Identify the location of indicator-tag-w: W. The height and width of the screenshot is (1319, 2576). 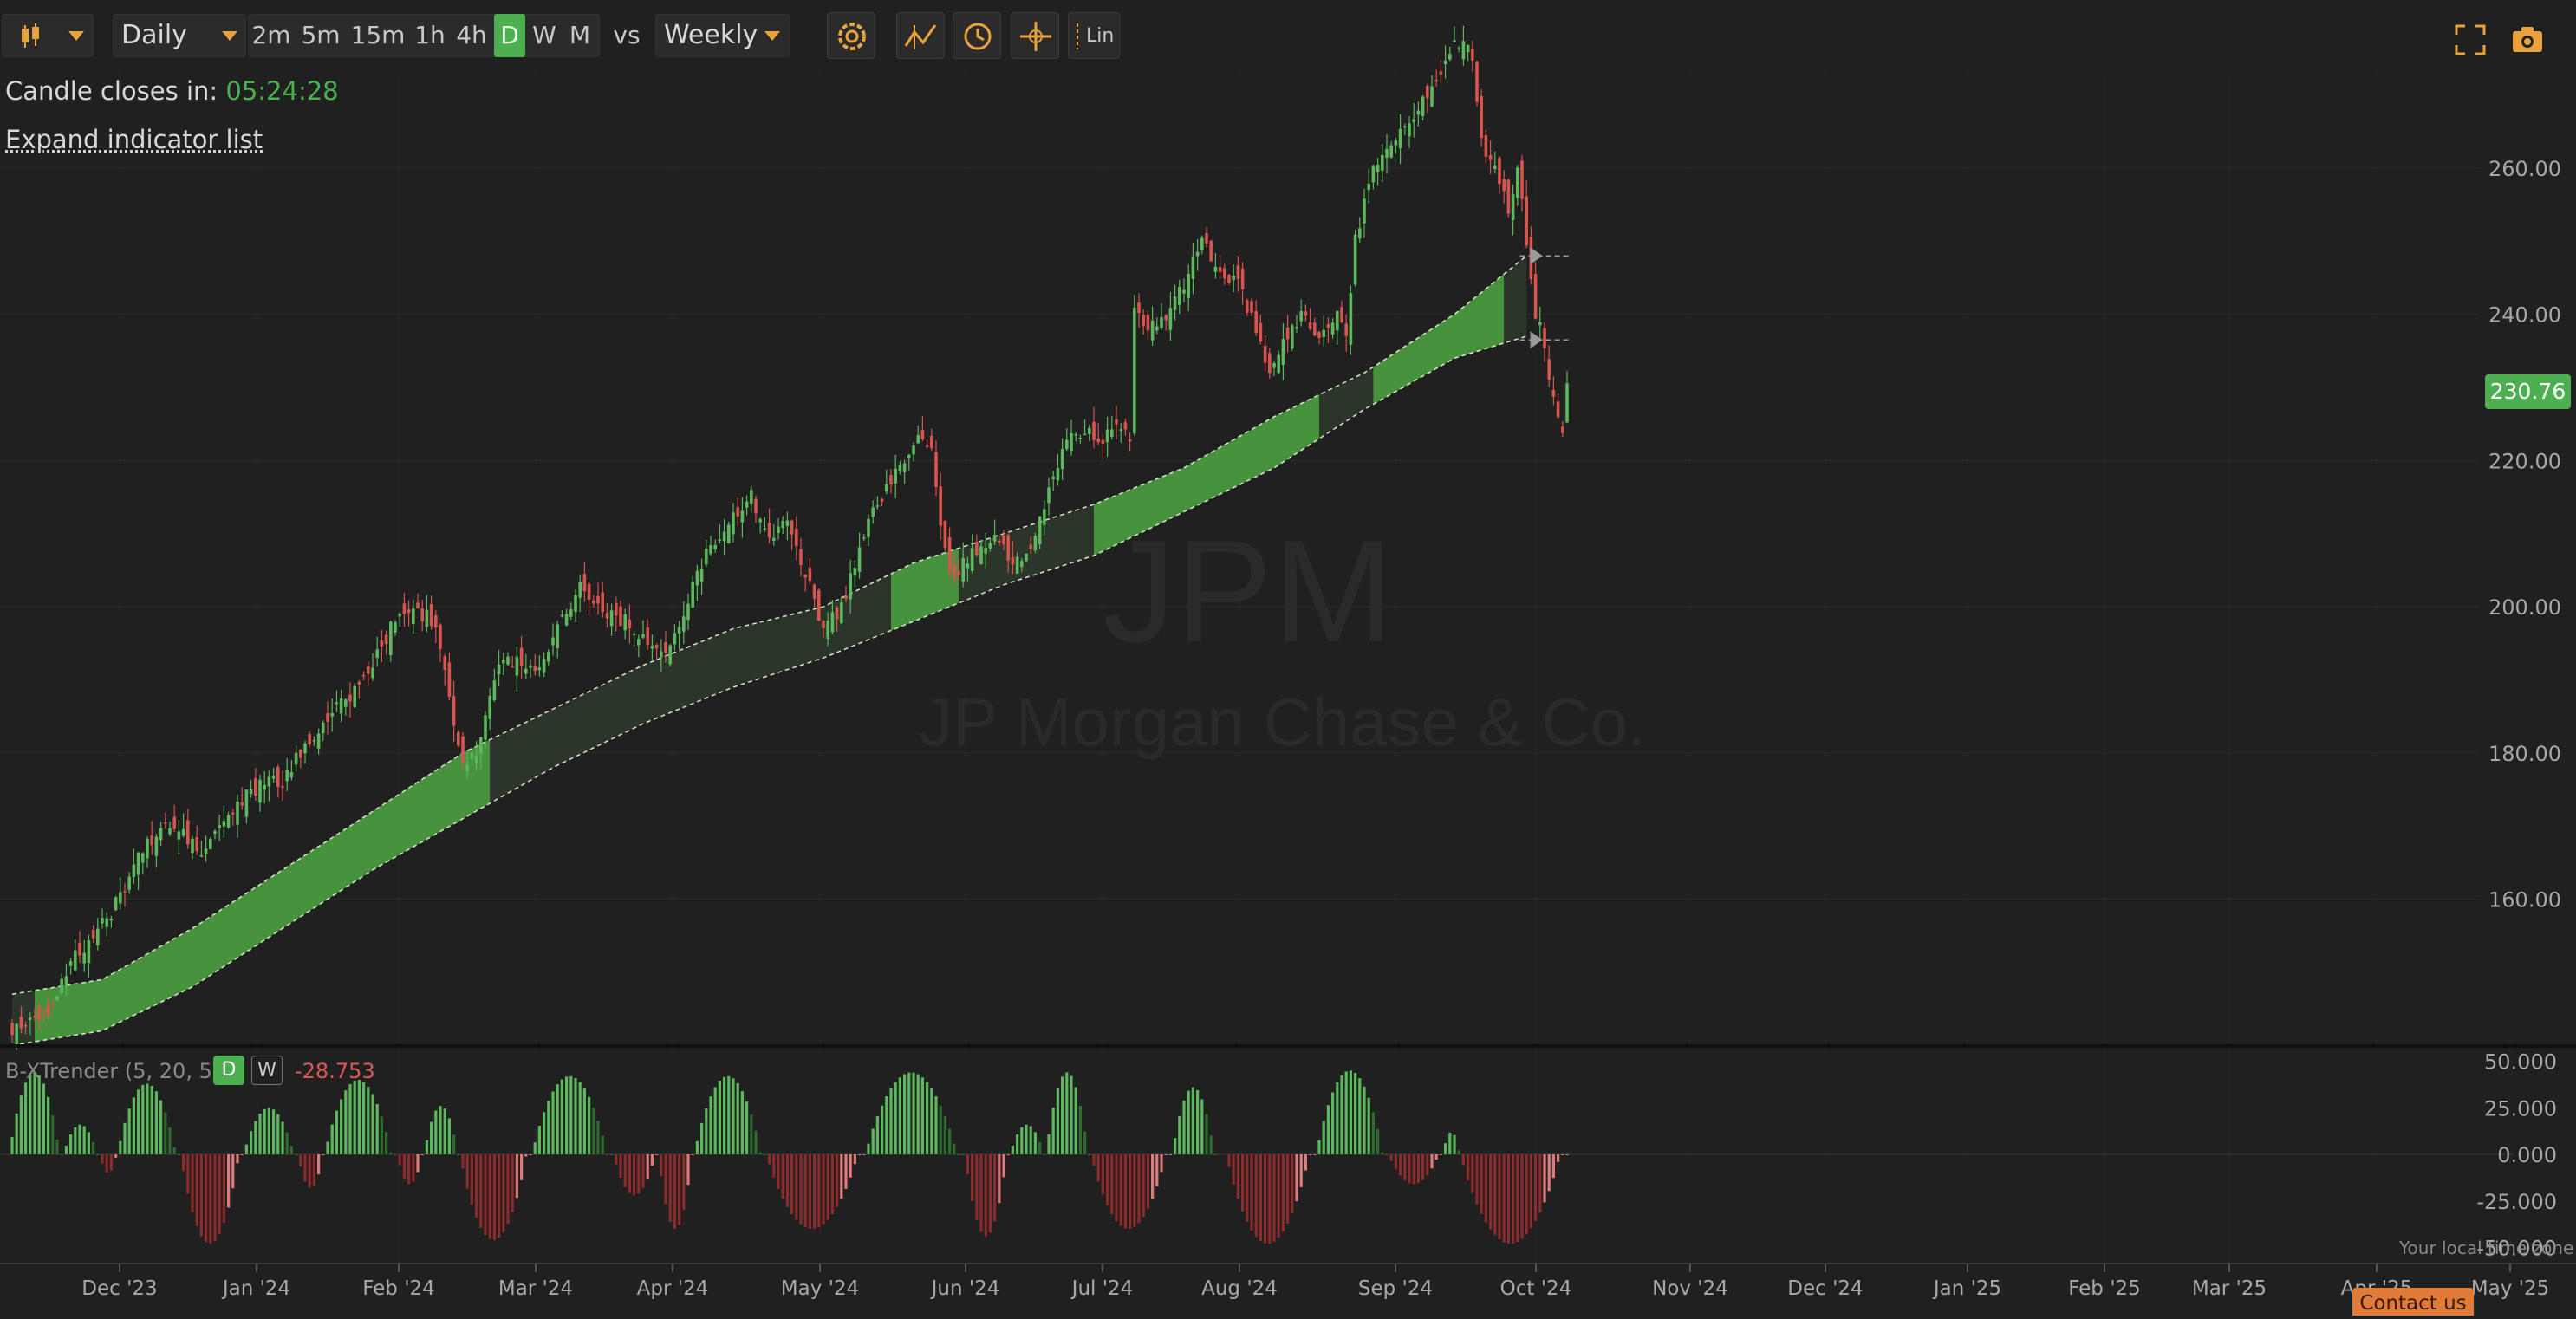
(267, 1070).